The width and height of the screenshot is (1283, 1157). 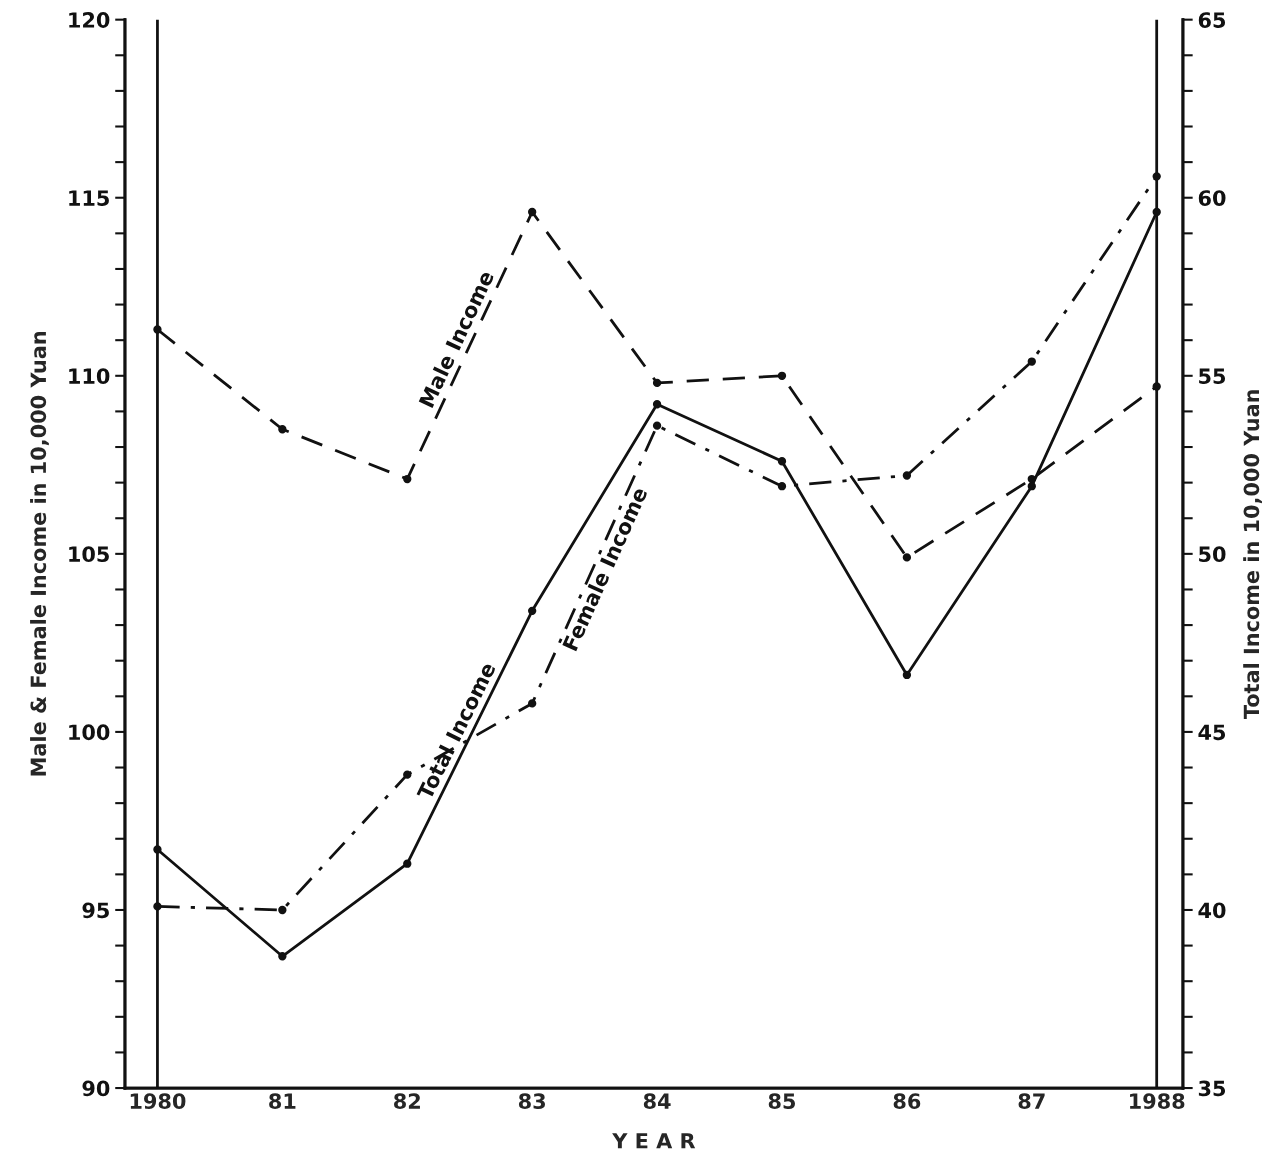 What do you see at coordinates (158, 1101) in the screenshot?
I see `x-tick-label: 1980` at bounding box center [158, 1101].